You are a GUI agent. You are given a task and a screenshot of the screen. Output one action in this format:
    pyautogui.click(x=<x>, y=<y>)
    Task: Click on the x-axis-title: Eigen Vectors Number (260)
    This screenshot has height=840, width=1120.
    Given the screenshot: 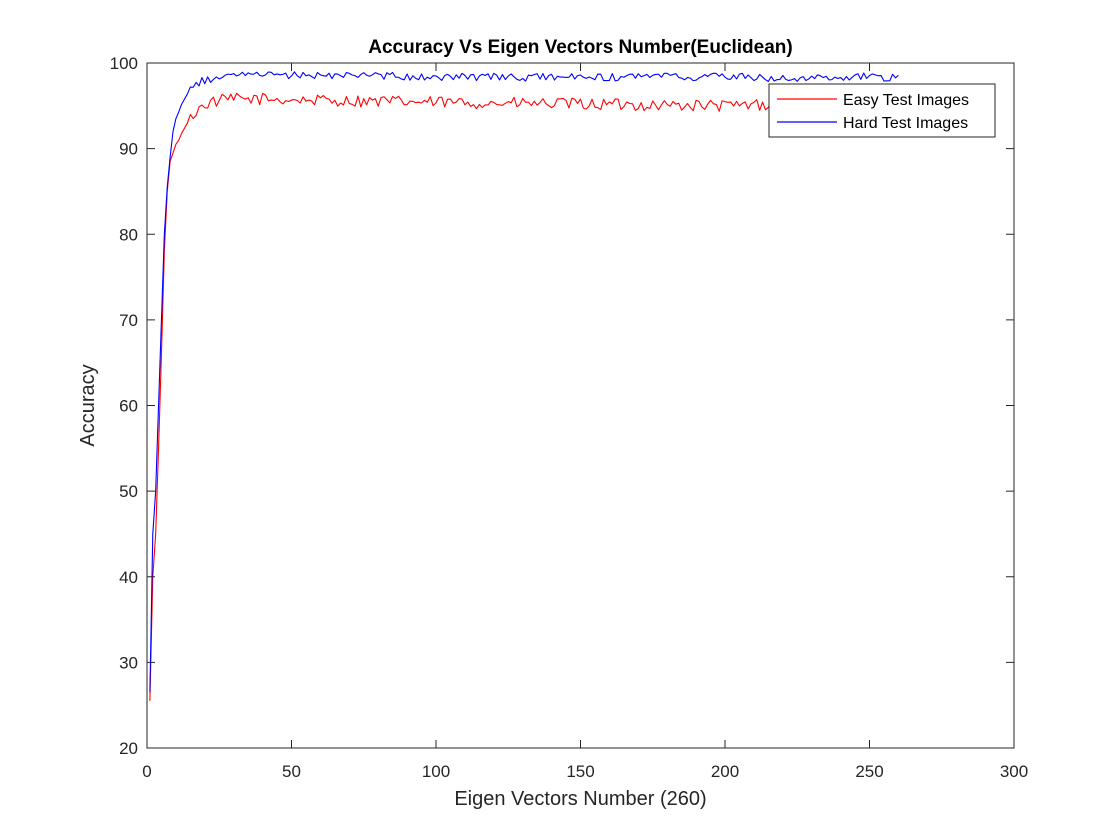 What is the action you would take?
    pyautogui.click(x=580, y=799)
    